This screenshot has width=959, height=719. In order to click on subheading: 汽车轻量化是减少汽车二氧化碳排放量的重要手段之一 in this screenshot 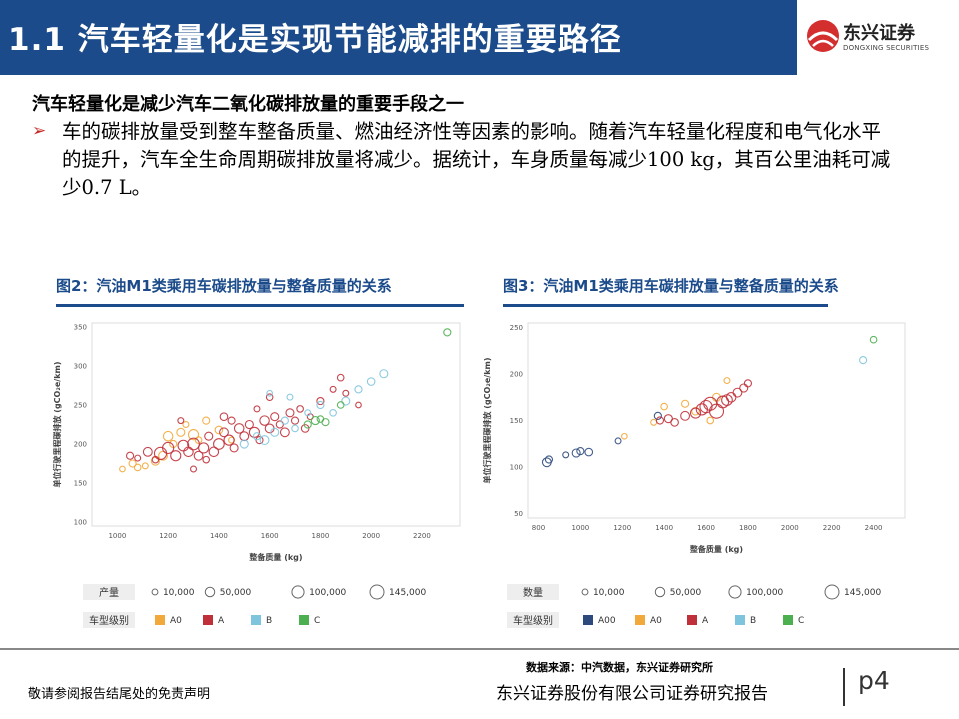, I will do `click(248, 104)`.